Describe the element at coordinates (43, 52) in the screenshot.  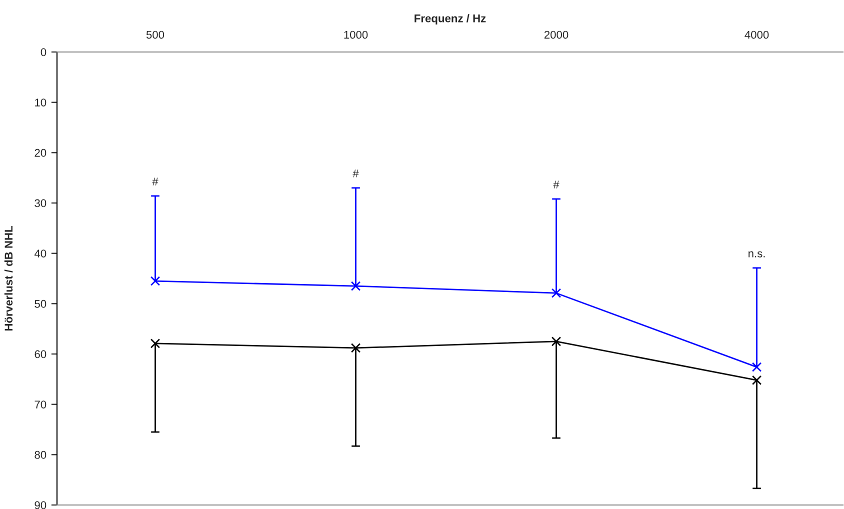
I see `y-tick-label: 0` at that location.